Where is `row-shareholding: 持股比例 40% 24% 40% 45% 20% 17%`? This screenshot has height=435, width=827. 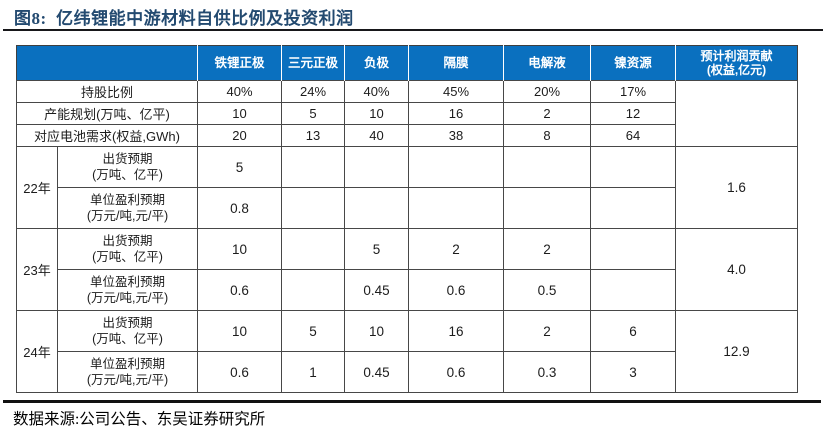 row-shareholding: 持股比例 40% 24% 40% 45% 20% 17% is located at coordinates (407, 113).